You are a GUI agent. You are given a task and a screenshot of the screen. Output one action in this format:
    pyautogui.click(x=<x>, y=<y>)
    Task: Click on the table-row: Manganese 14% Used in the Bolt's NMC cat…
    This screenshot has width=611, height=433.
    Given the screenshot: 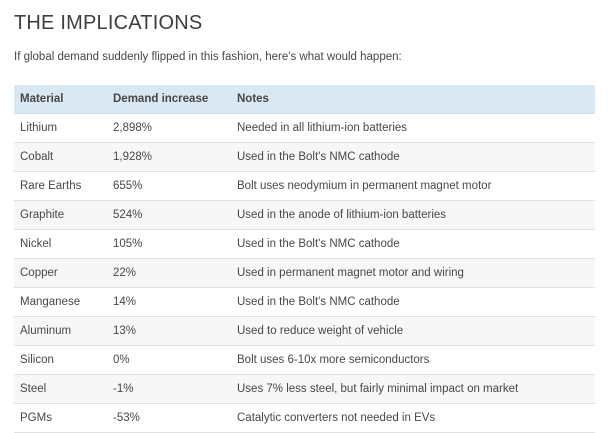 What is the action you would take?
    pyautogui.click(x=304, y=302)
    